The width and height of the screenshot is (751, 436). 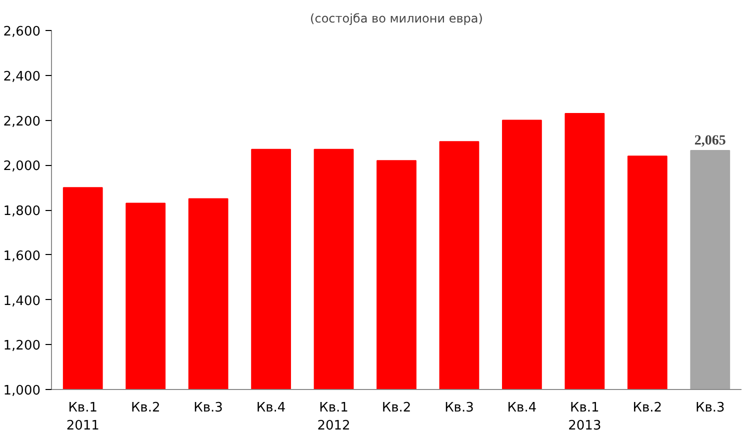 What do you see at coordinates (333, 417) in the screenshot?
I see `x-tick-label: Кв.1 2012` at bounding box center [333, 417].